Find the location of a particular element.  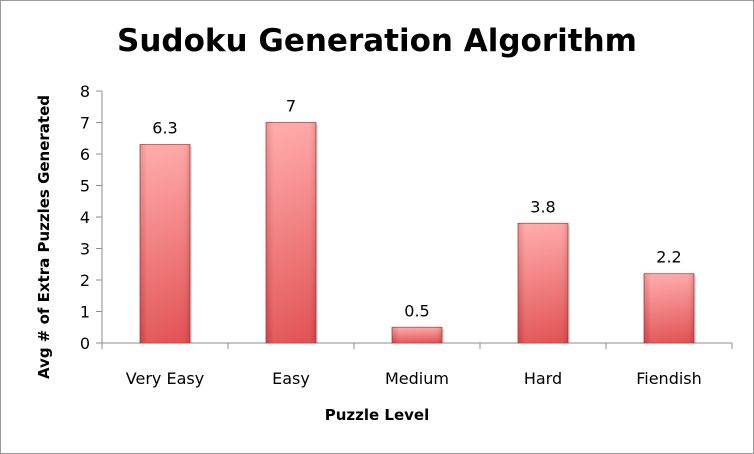

x-axis-title: Puzzle Level is located at coordinates (377, 415).